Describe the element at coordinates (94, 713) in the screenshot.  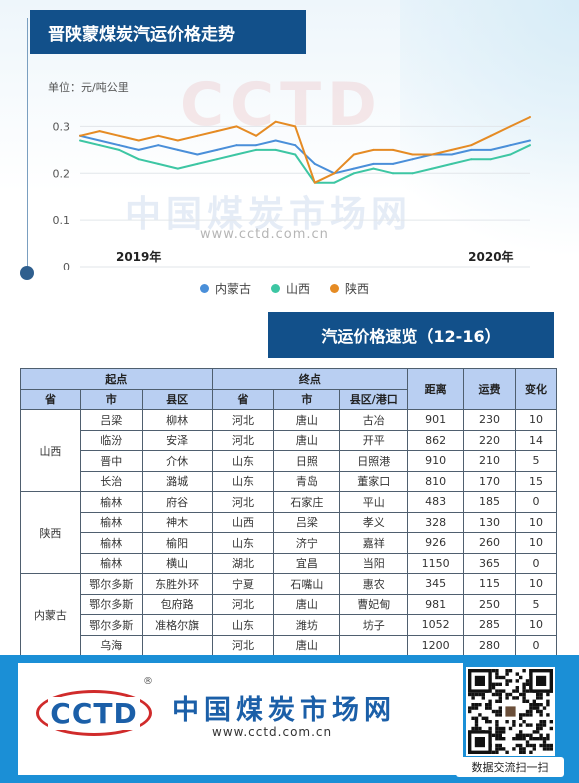
I see `cctd-logo: CCTD` at that location.